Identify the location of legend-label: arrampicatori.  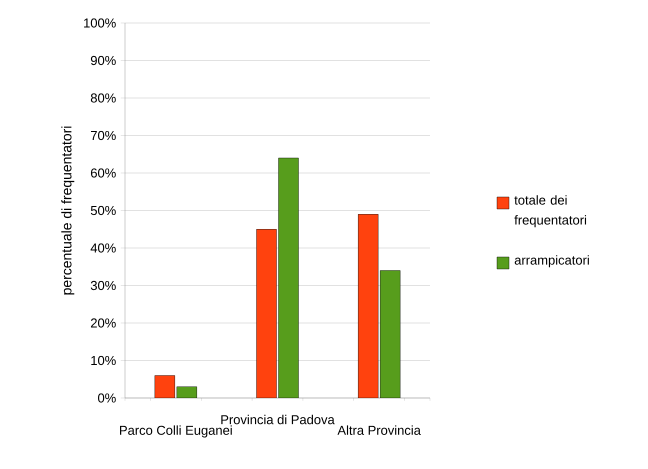
(551, 261).